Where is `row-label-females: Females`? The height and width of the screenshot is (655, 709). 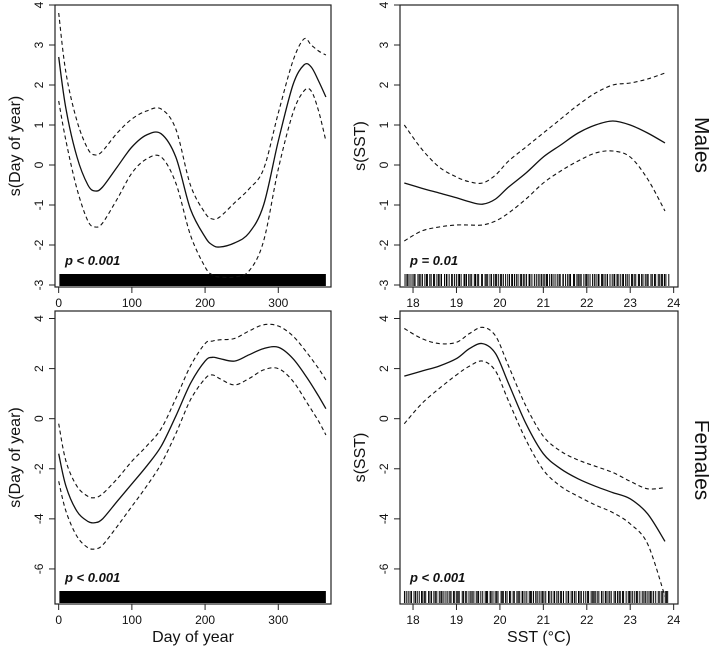
row-label-females: Females is located at coordinates (699, 460).